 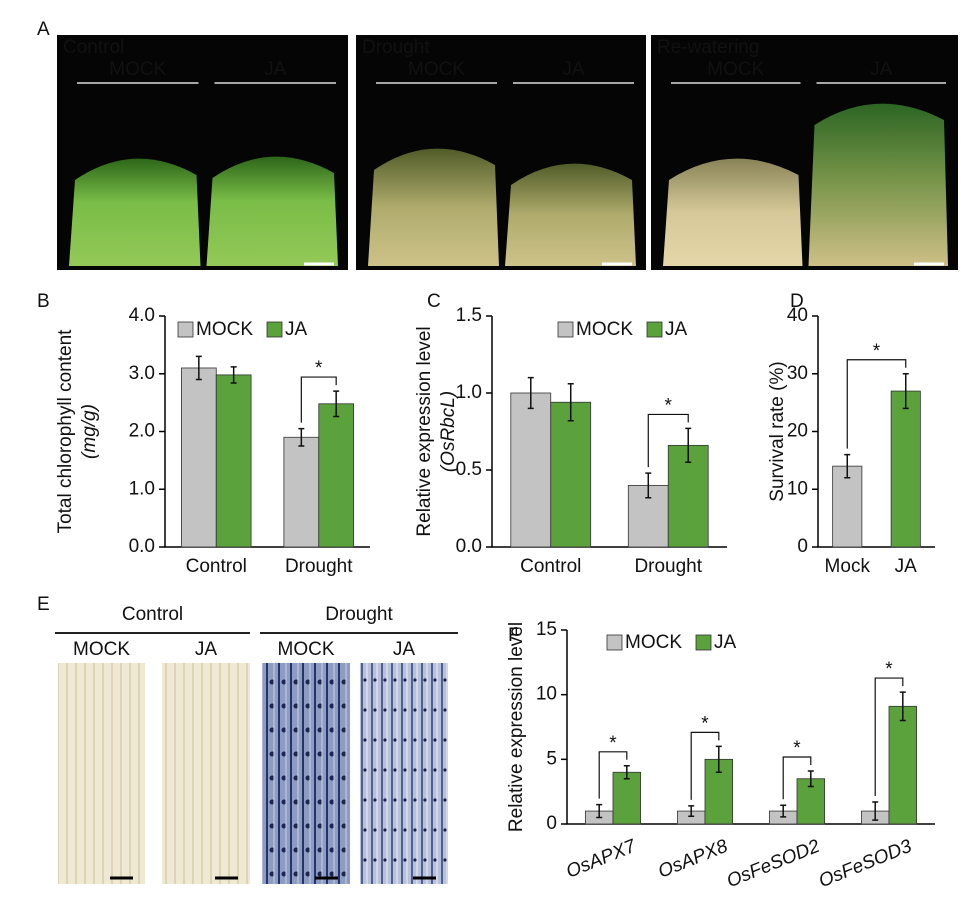 What do you see at coordinates (142, 431) in the screenshot?
I see `y-tick-label: 2.0` at bounding box center [142, 431].